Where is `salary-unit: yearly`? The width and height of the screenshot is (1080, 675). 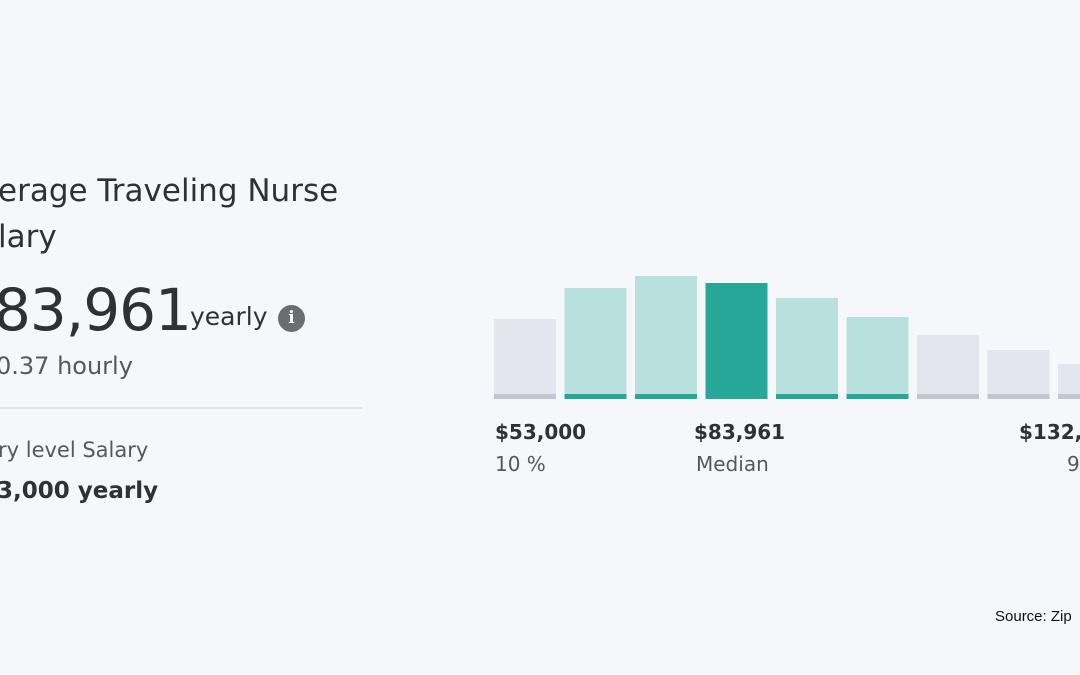
salary-unit: yearly is located at coordinates (229, 316).